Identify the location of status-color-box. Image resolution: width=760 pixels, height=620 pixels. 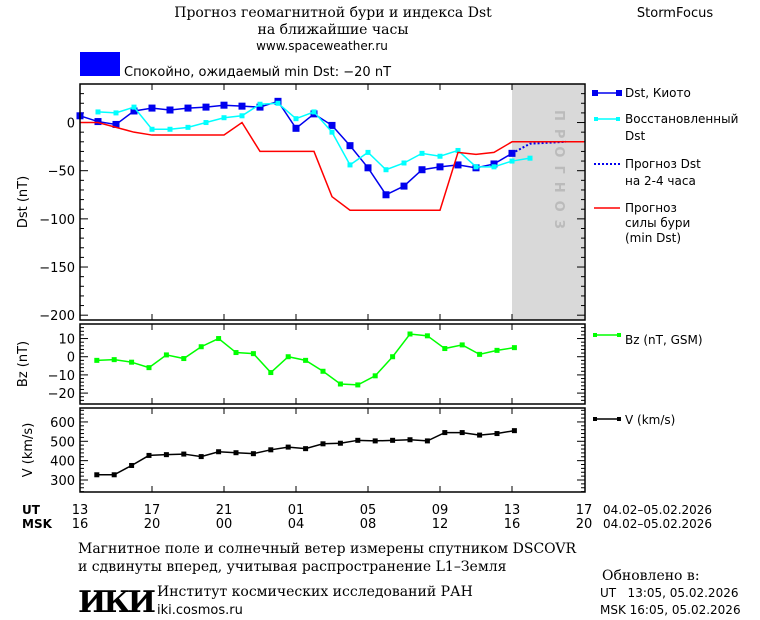
(100, 64).